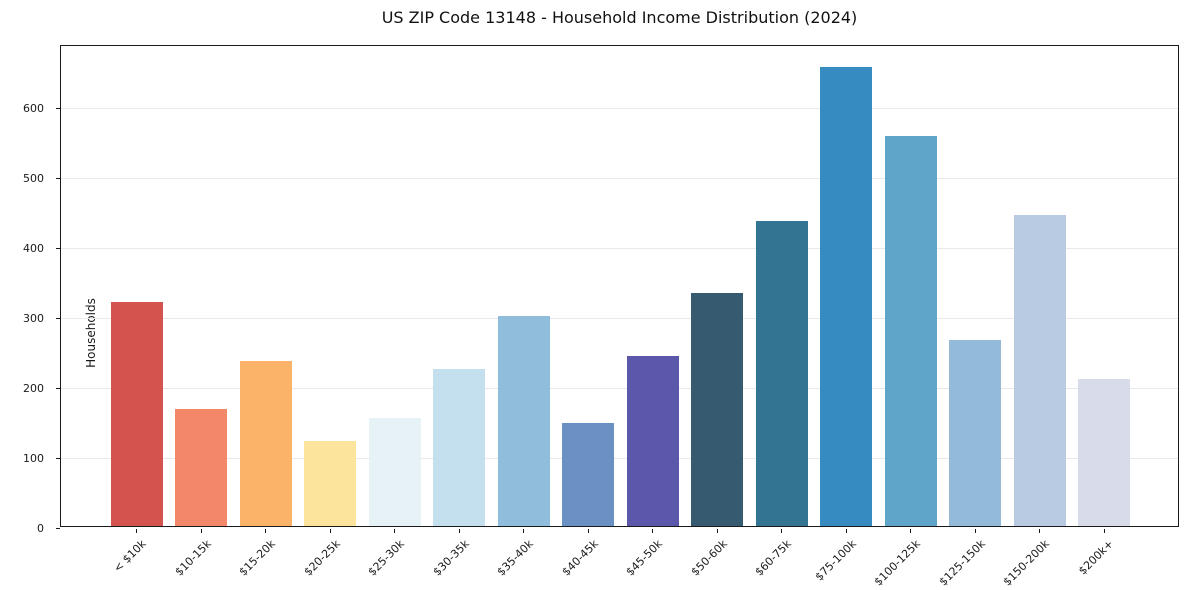  Describe the element at coordinates (1026, 563) in the screenshot. I see `x-tick-label-text: $150-200k` at that location.